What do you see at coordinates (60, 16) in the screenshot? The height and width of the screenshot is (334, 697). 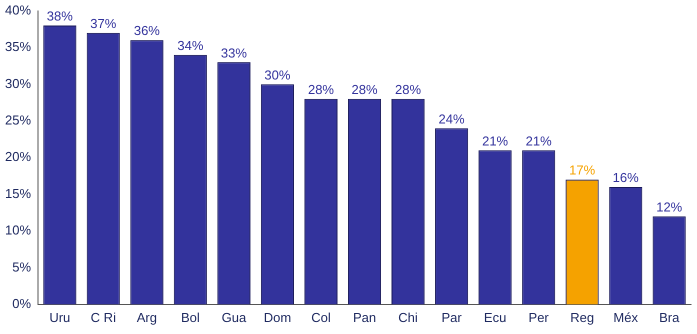 I see `data-label: 38%` at bounding box center [60, 16].